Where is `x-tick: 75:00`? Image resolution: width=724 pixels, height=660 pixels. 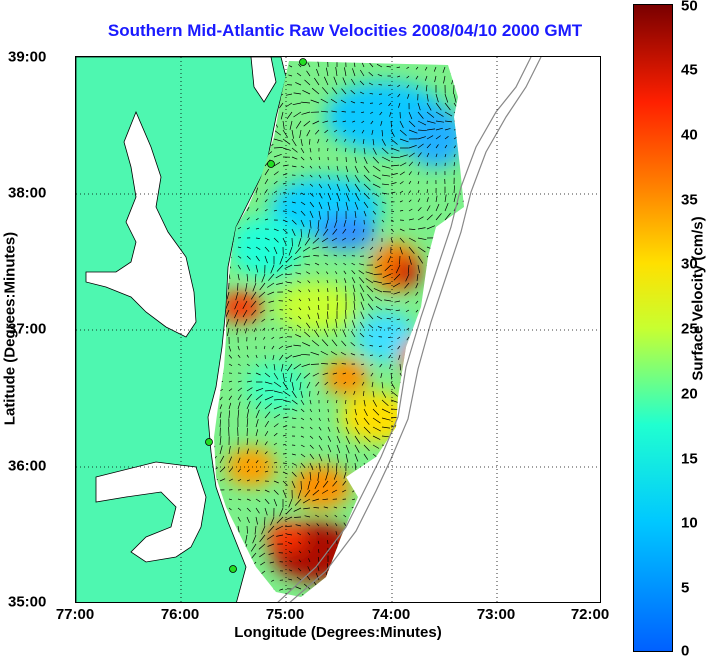
x-tick: 75:00 is located at coordinates (285, 614).